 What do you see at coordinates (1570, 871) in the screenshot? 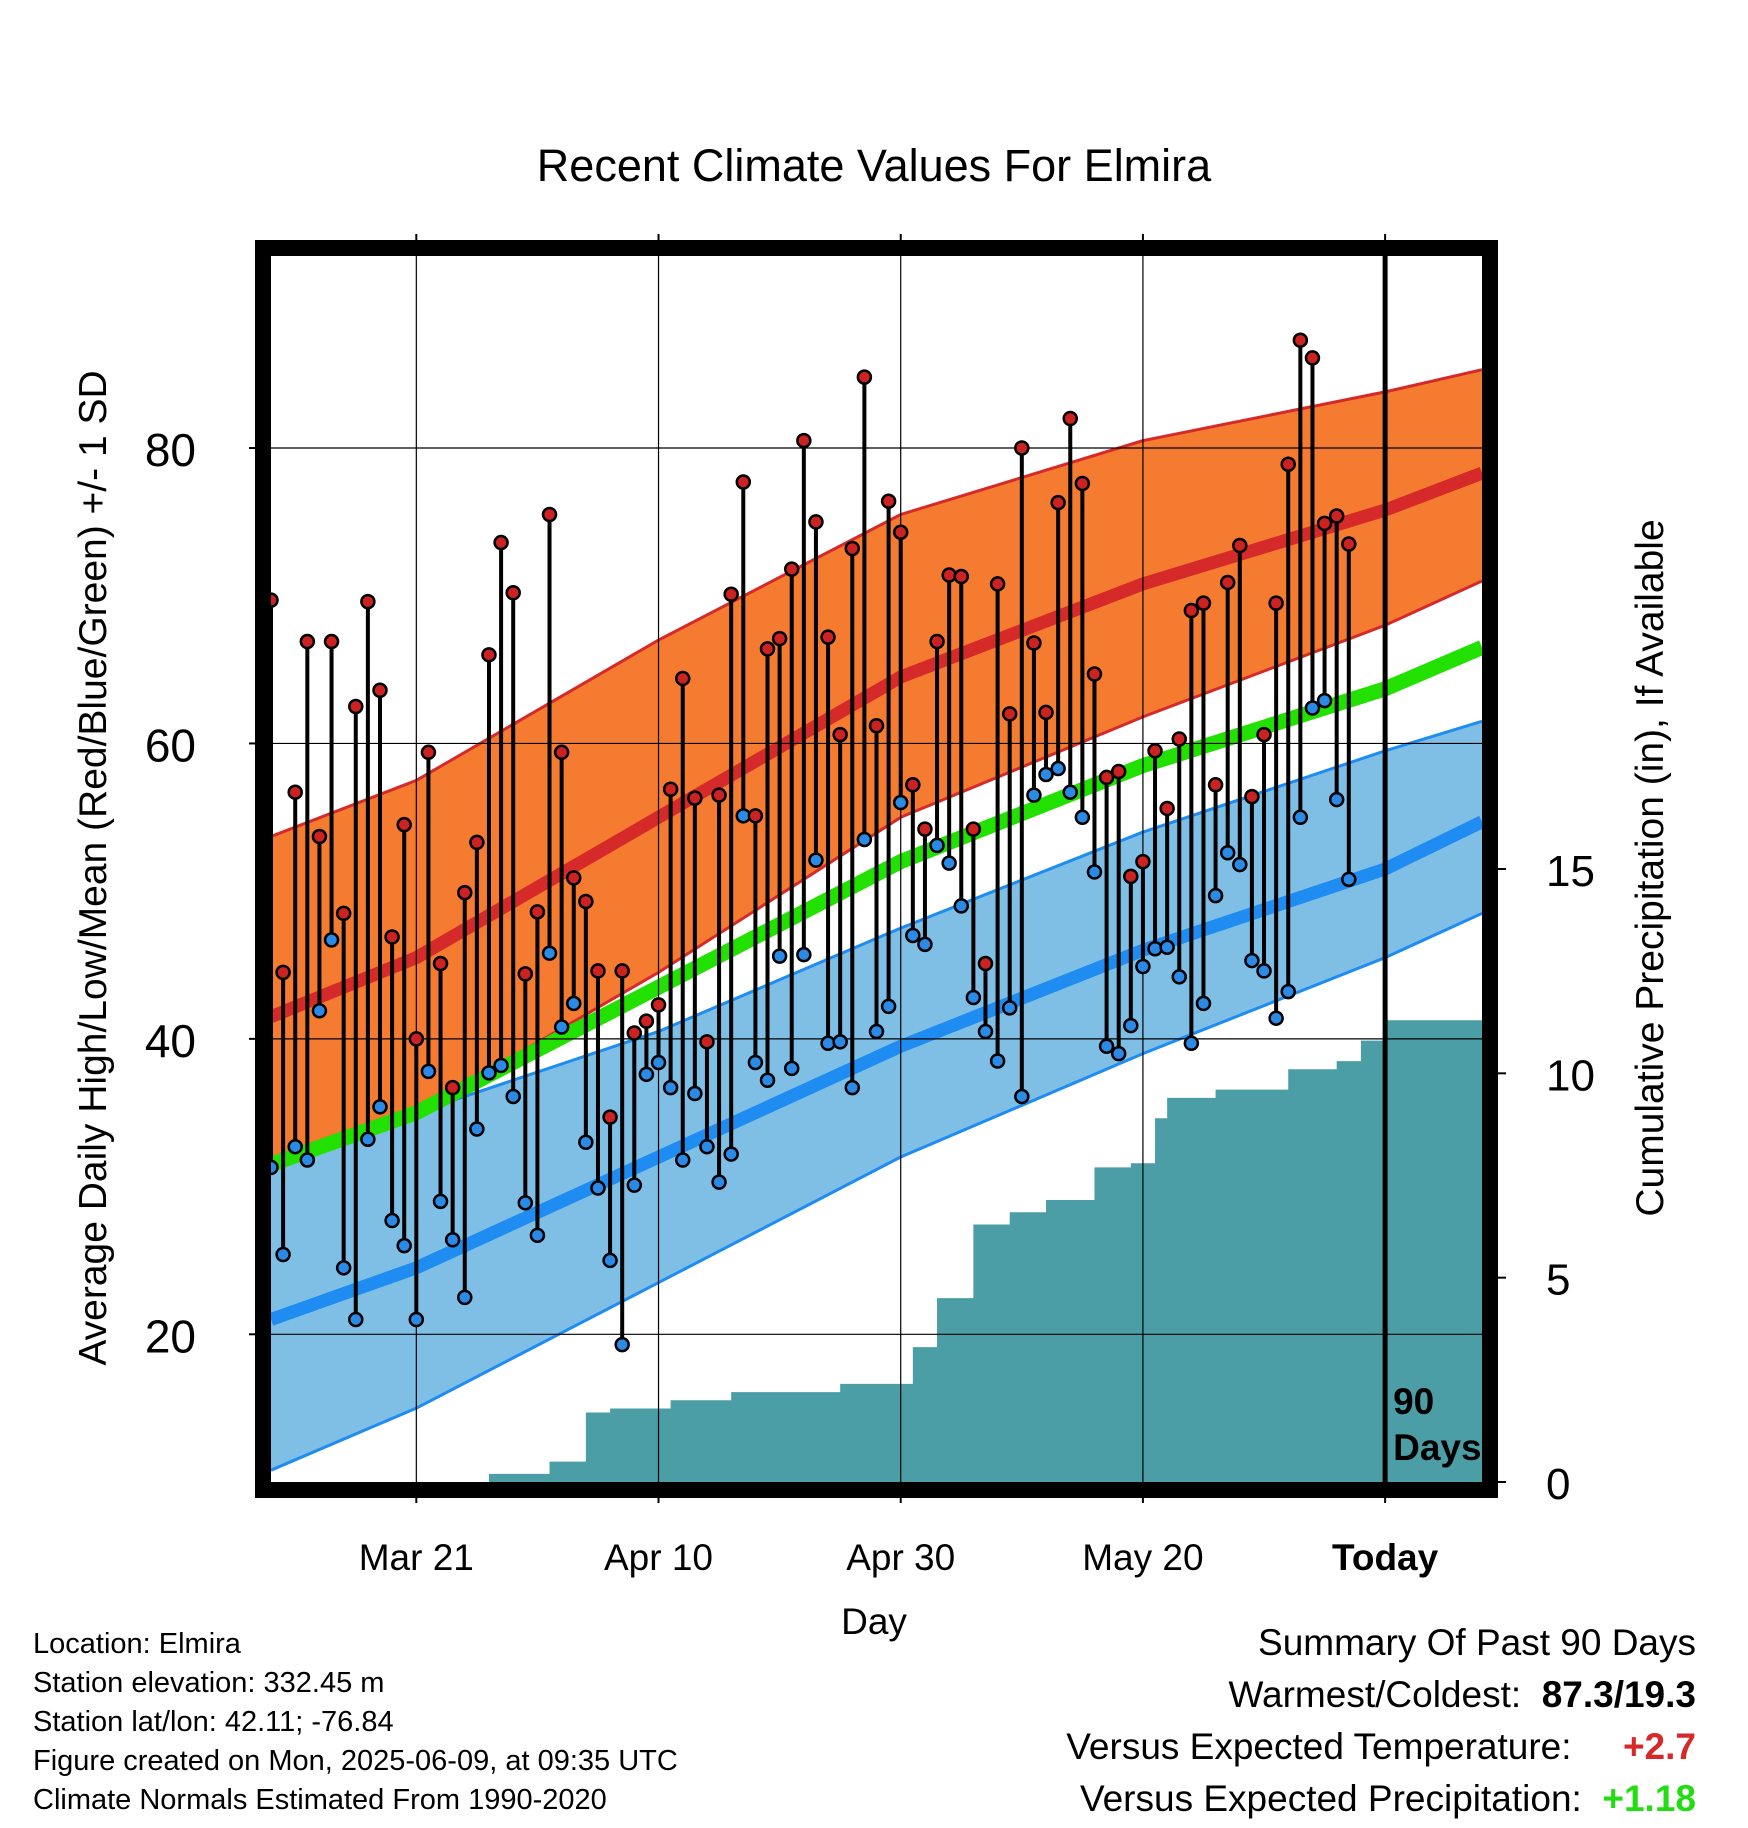
I see `y2-tick-label: 15` at bounding box center [1570, 871].